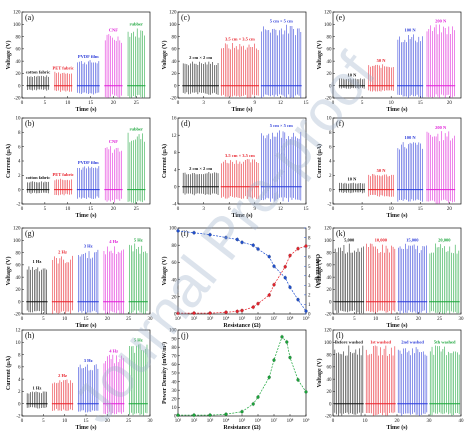 The height and width of the screenshot is (437, 471). I want to click on y-tick-label: 12, so click(175, 136).